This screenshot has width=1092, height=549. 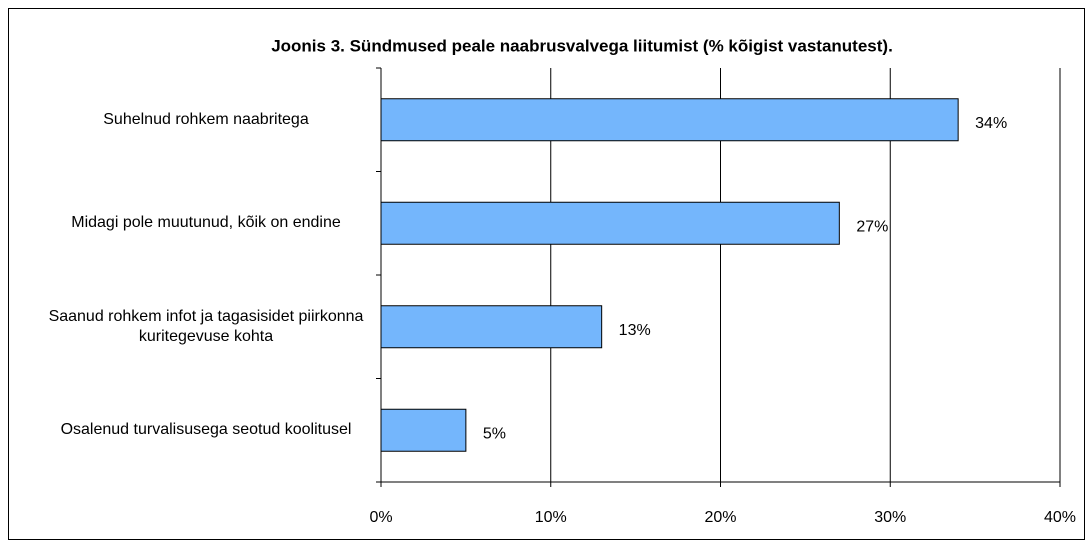 I want to click on value-label: 13%, so click(x=635, y=330).